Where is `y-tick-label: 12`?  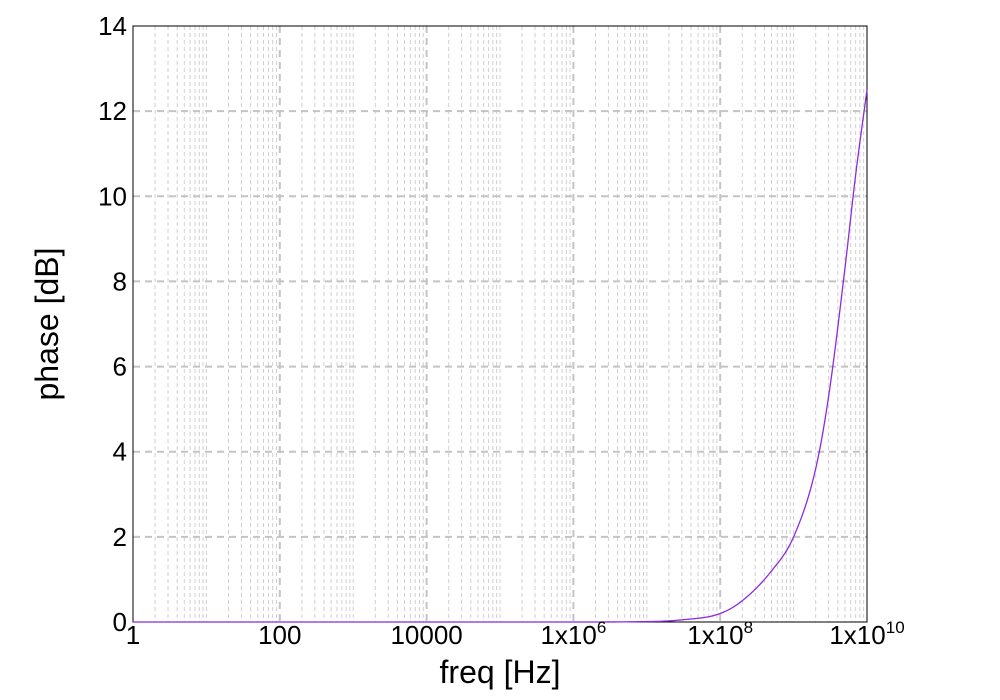 y-tick-label: 12 is located at coordinates (112, 111).